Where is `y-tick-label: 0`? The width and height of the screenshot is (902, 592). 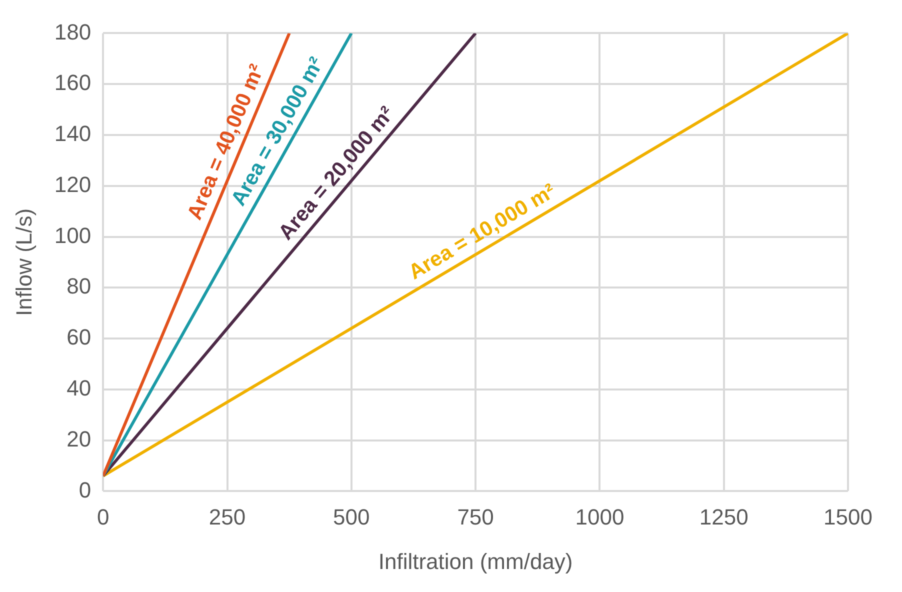 y-tick-label: 0 is located at coordinates (85, 489).